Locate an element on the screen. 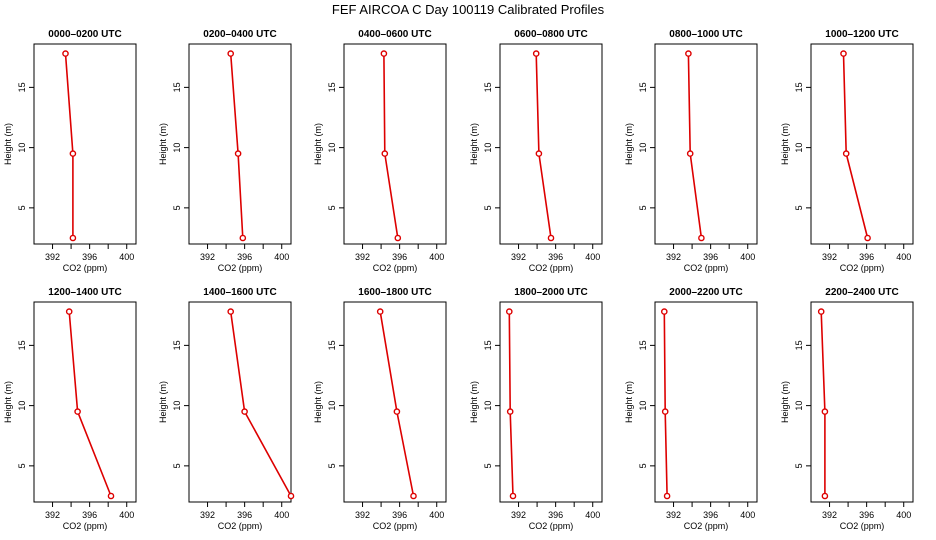  panel-title: 1800–2000 UTC is located at coordinates (550, 292).